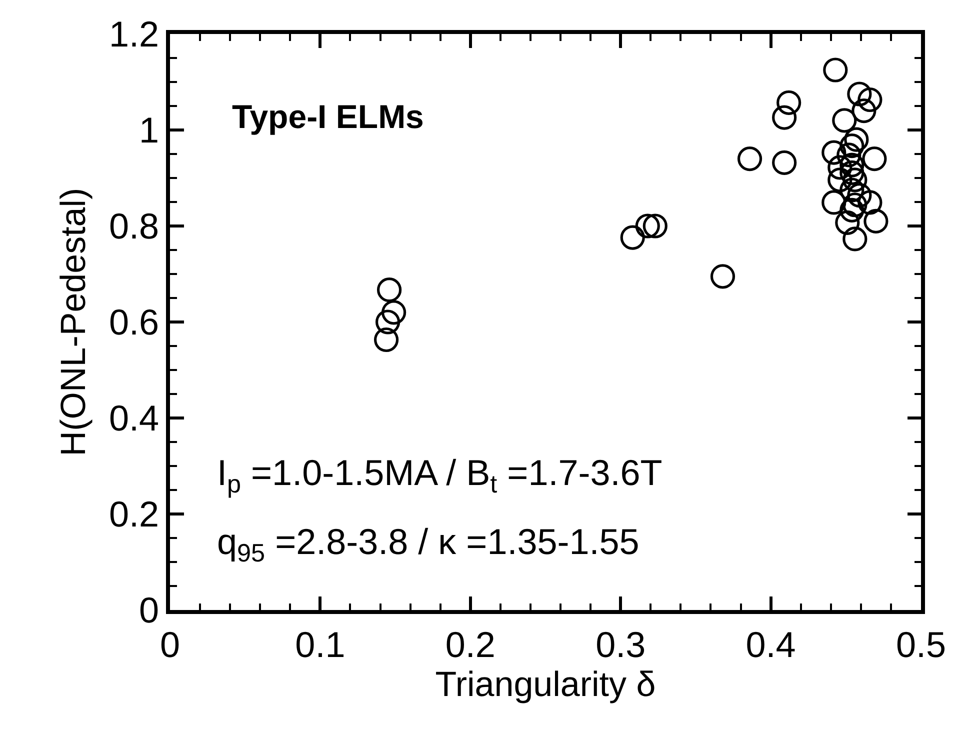 This screenshot has height=748, width=957. Describe the element at coordinates (621, 644) in the screenshot. I see `x-tick-label: 0.3` at that location.